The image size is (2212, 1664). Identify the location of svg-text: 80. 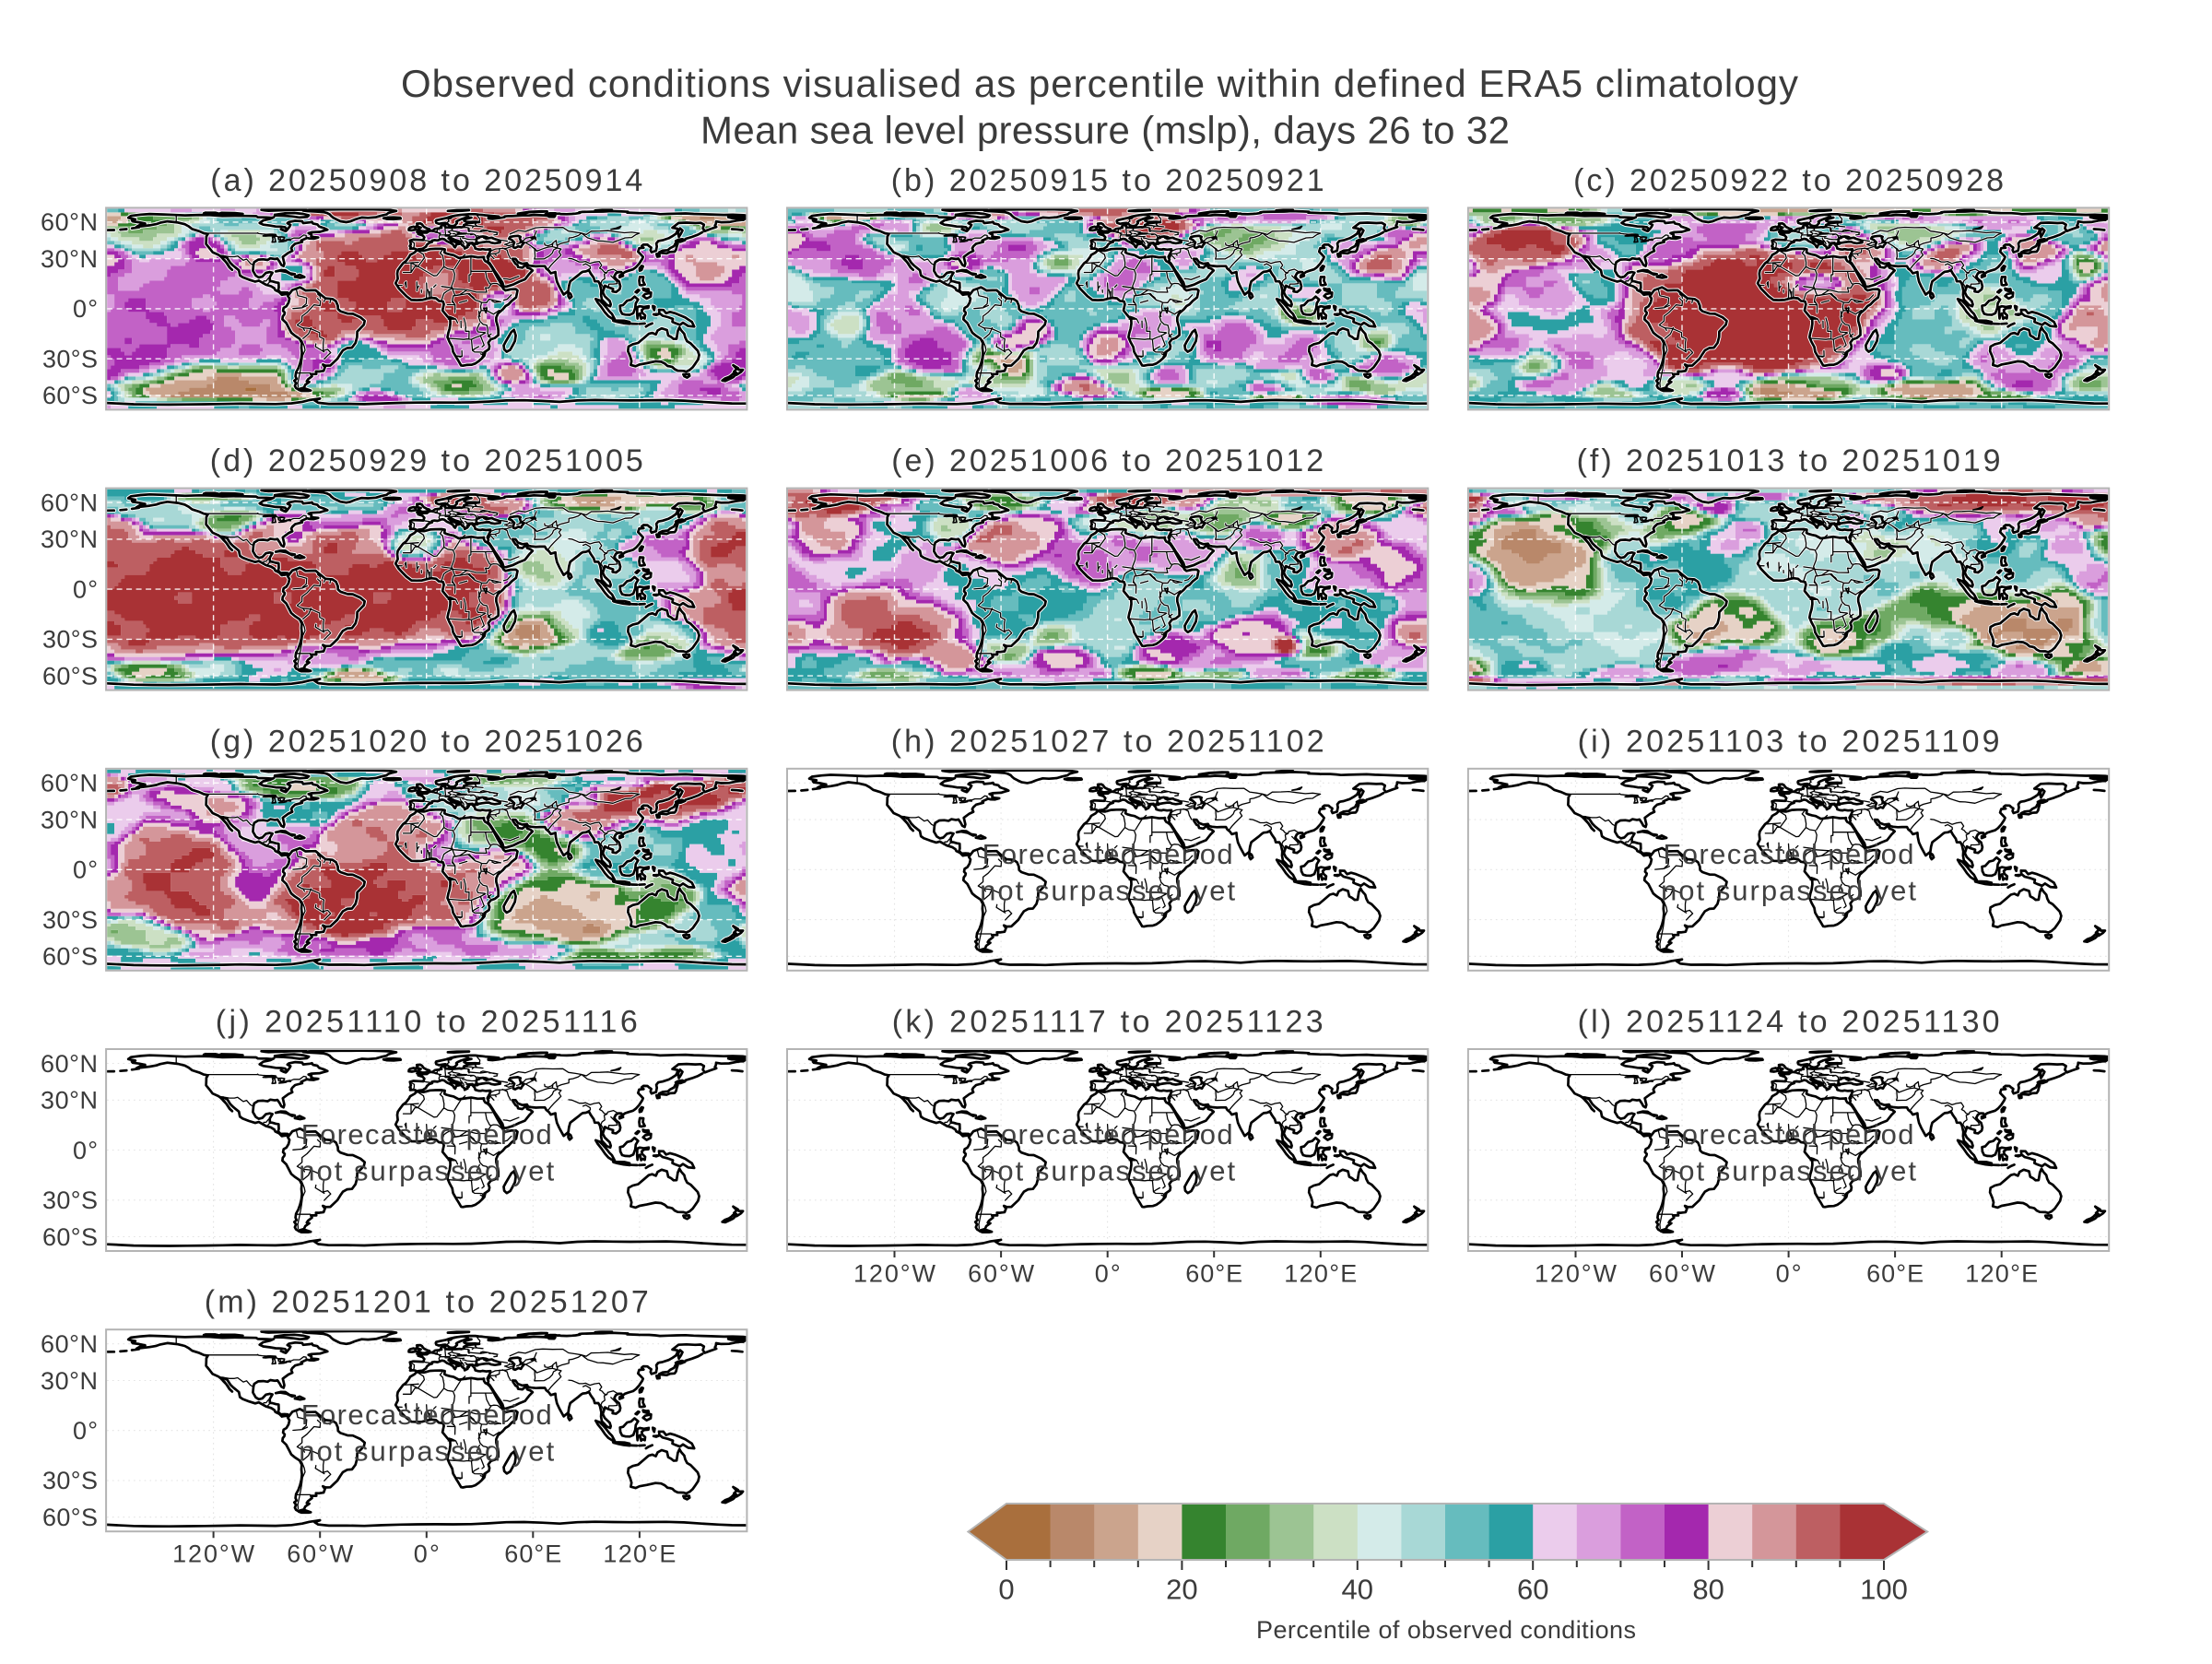
(1708, 1590).